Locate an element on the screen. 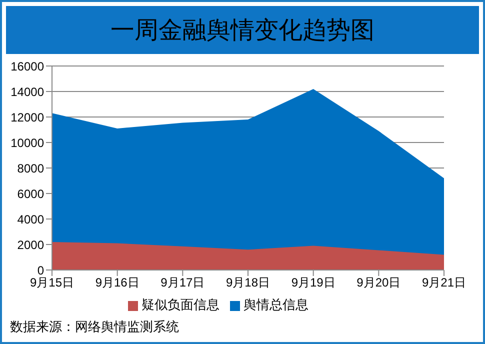  x-tick-label: 9月20日 is located at coordinates (378, 283).